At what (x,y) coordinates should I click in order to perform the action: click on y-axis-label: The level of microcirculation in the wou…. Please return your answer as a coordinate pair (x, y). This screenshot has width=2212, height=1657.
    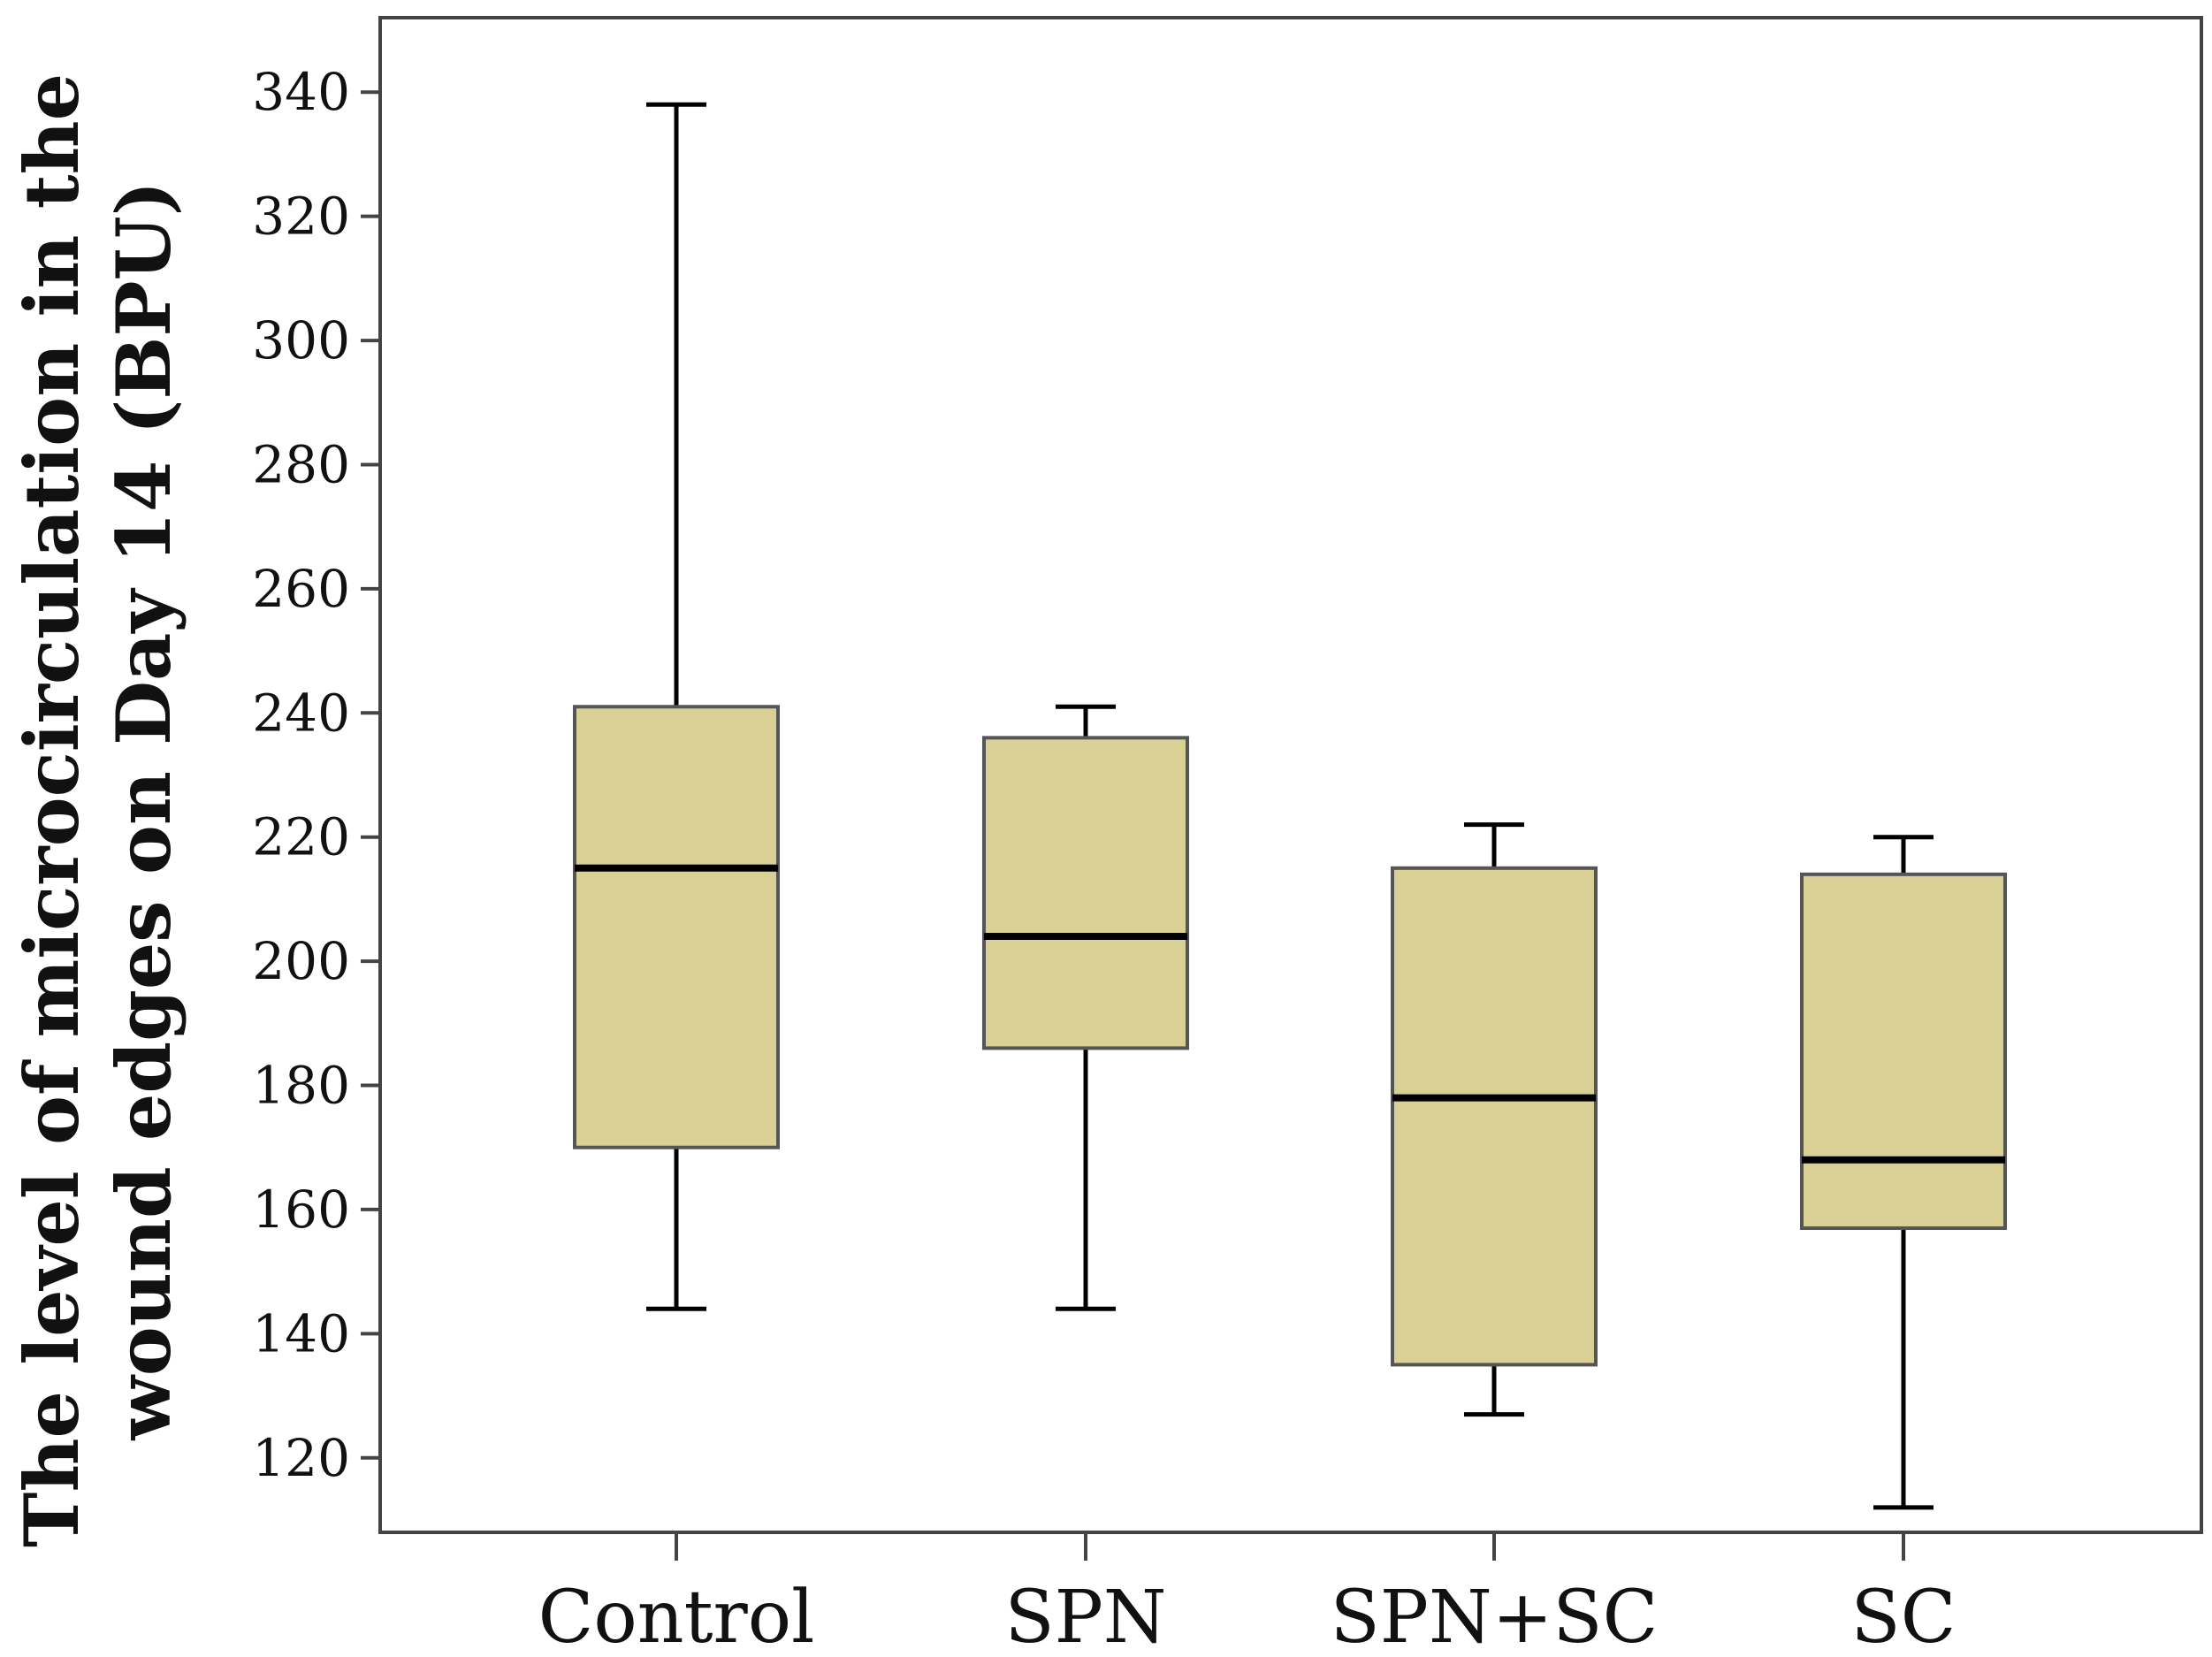
    Looking at the image, I should click on (97, 810).